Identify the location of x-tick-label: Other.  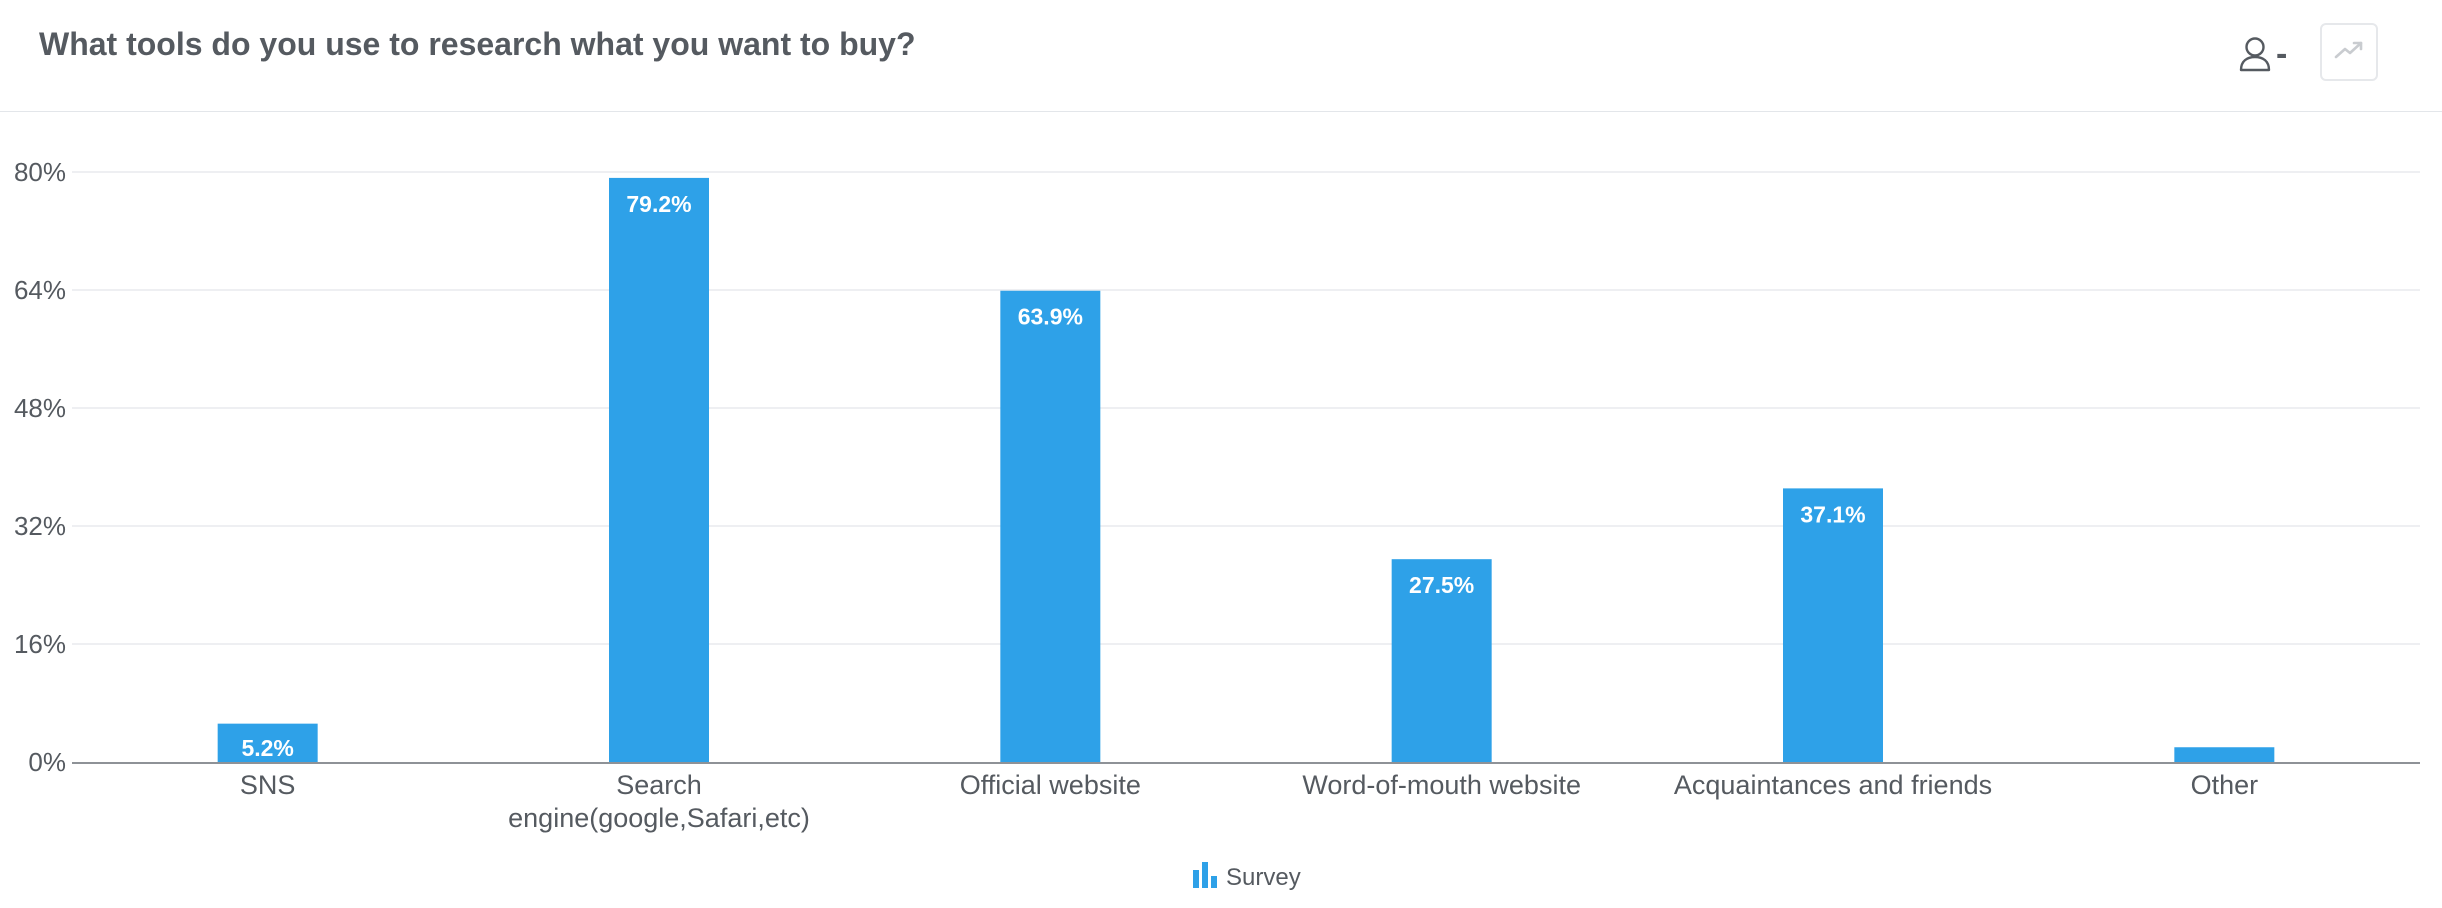
(2225, 785).